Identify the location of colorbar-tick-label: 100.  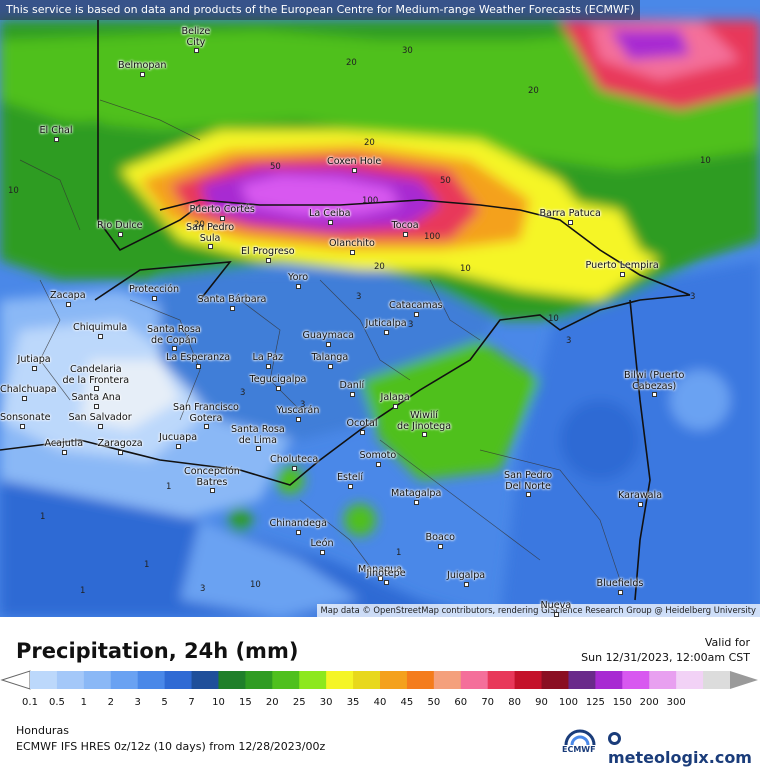
(568, 702).